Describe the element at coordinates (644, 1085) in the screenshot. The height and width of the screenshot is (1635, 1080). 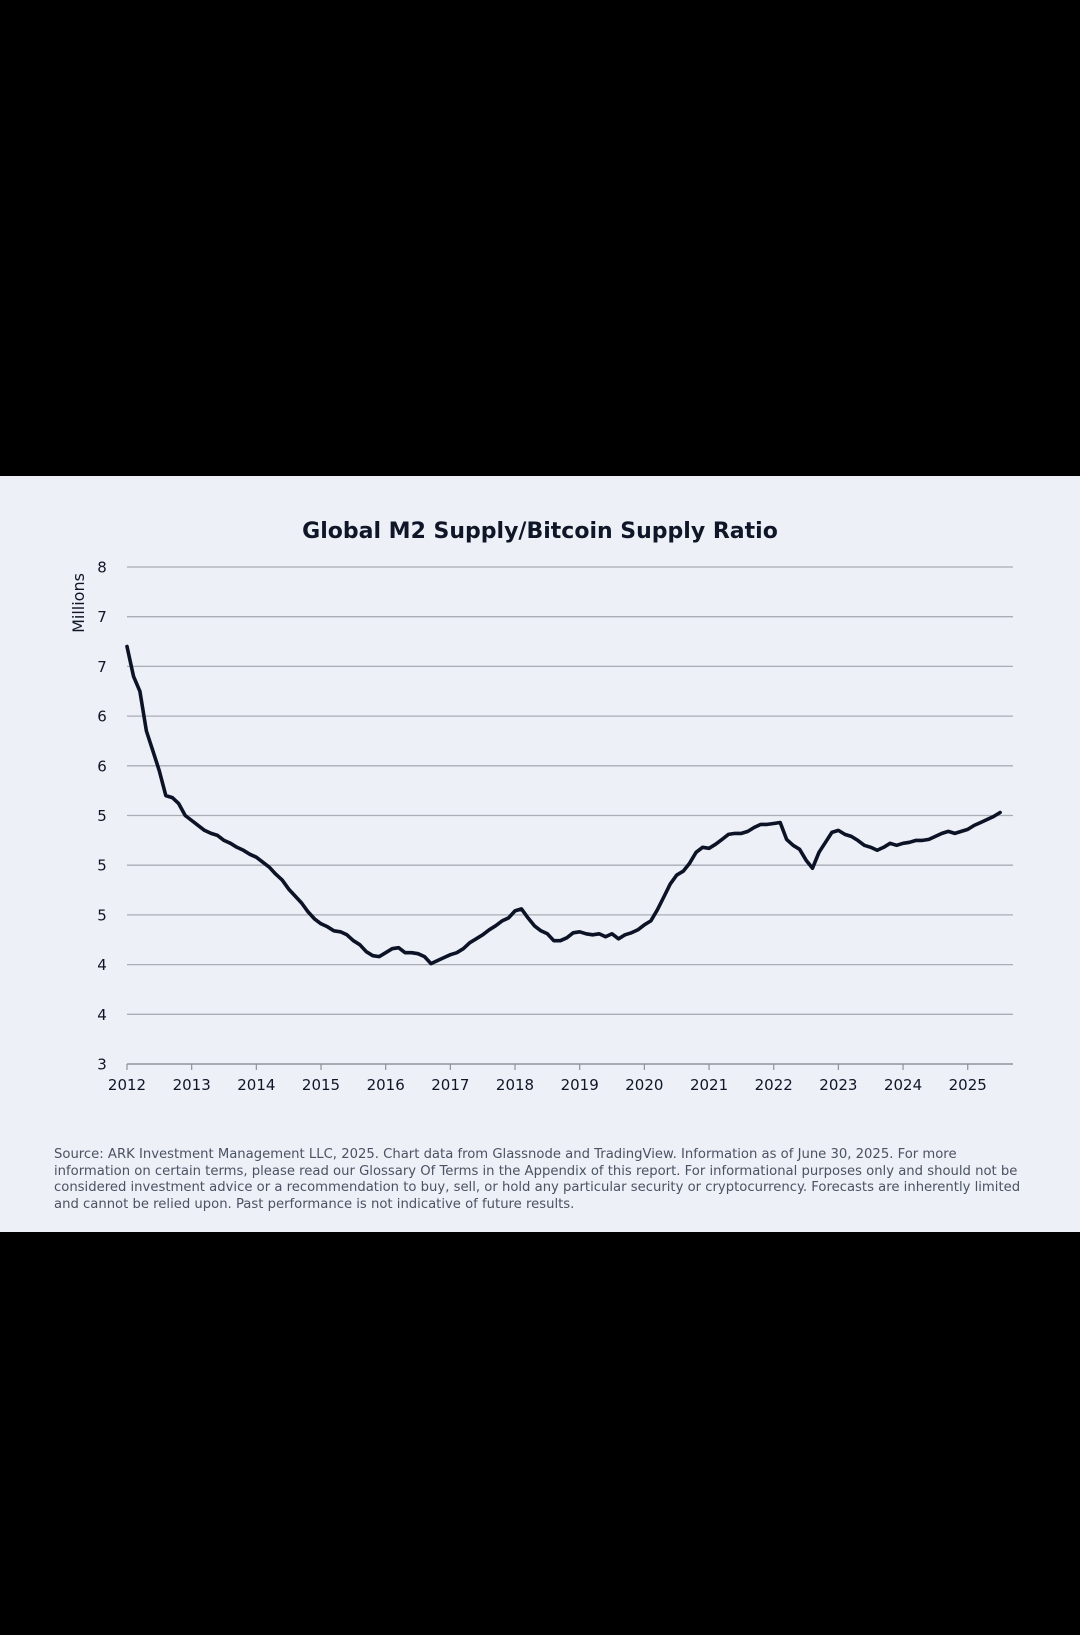
I see `x-tick-label: 2020` at that location.